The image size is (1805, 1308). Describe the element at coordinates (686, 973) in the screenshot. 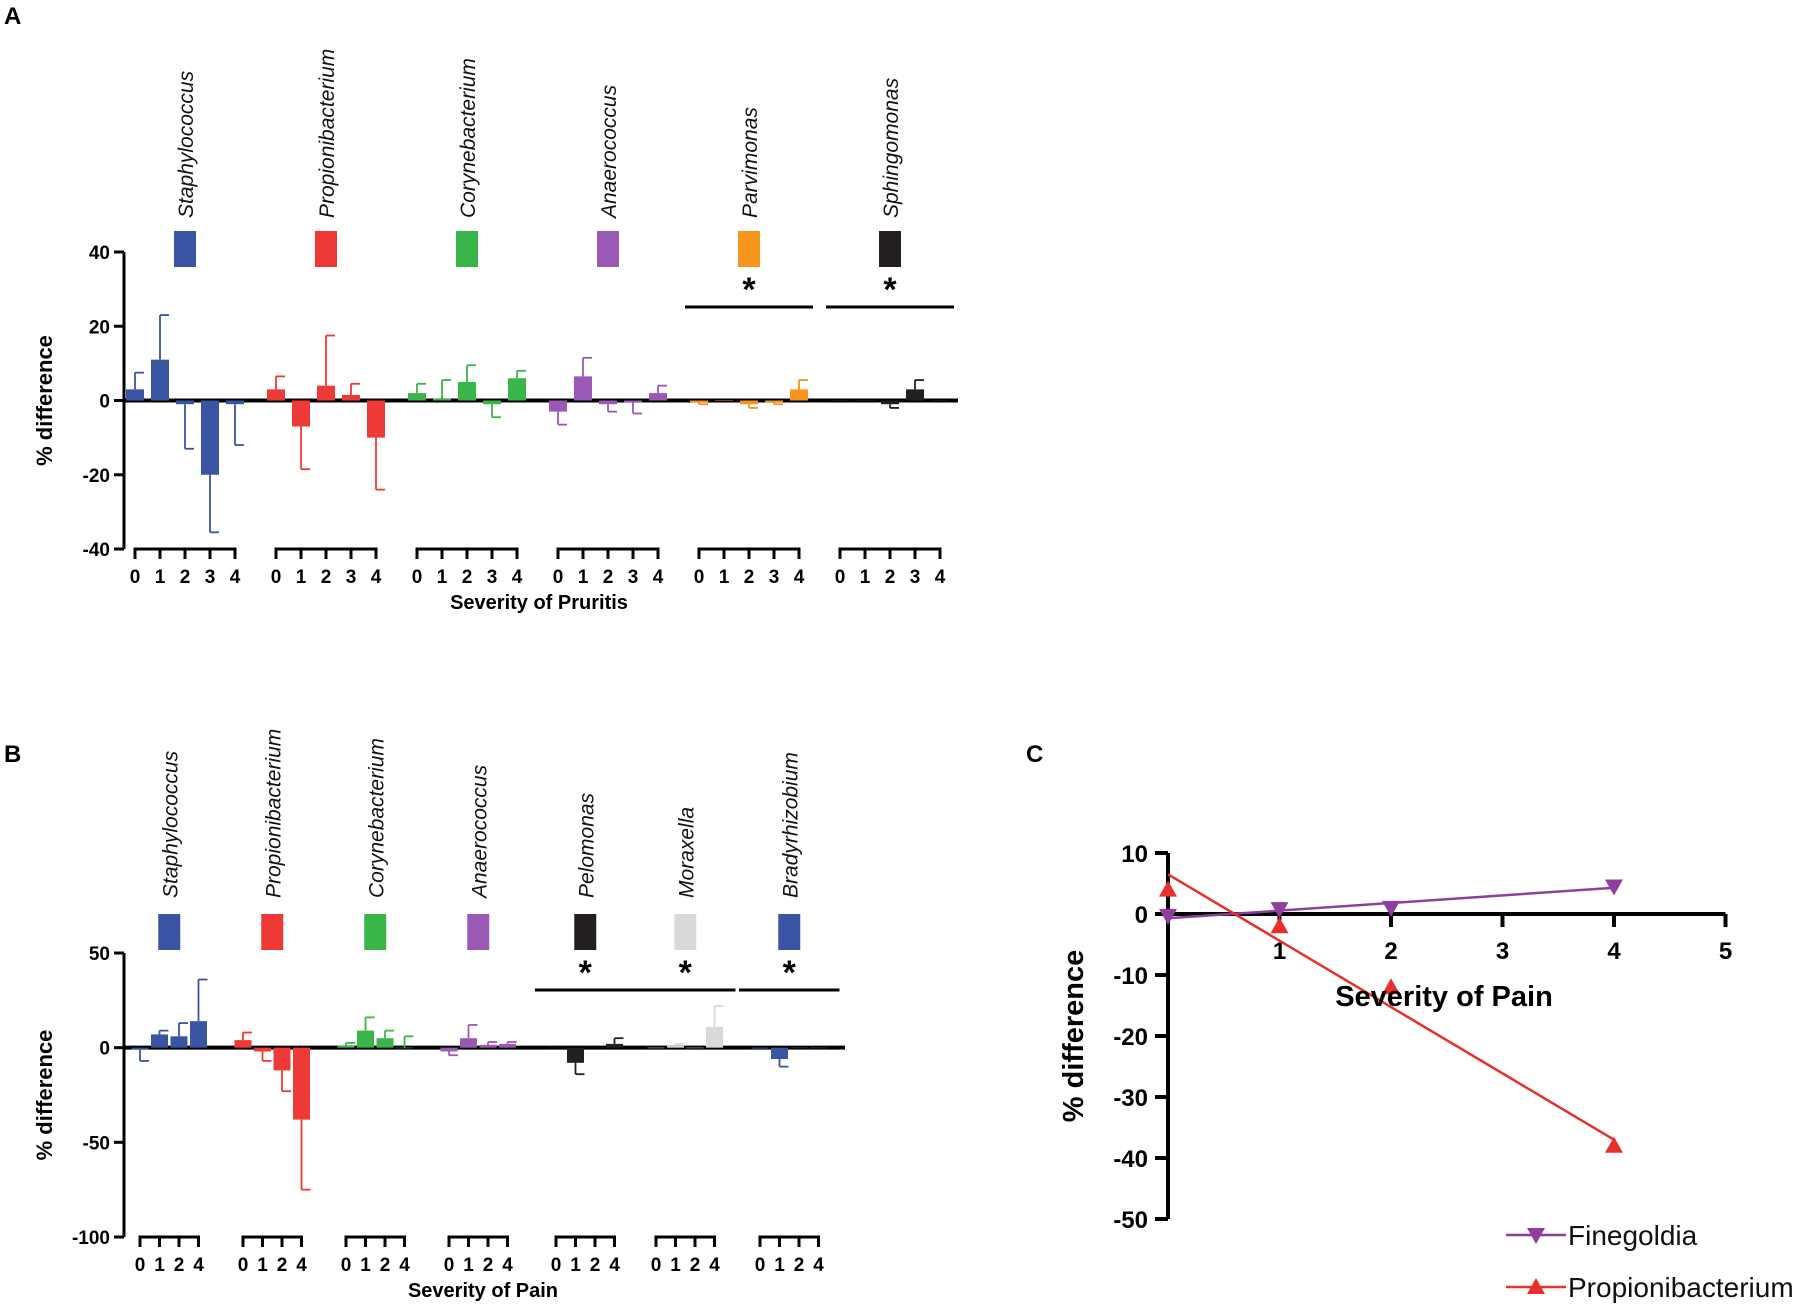

I see `significance-star-moraxella: *` at that location.